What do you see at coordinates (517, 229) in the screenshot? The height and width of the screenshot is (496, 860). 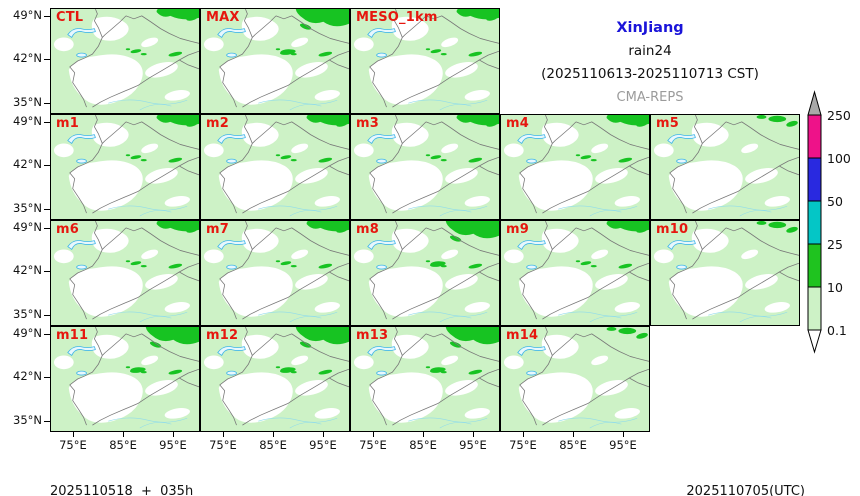 I see `panel-label-m9: m9` at bounding box center [517, 229].